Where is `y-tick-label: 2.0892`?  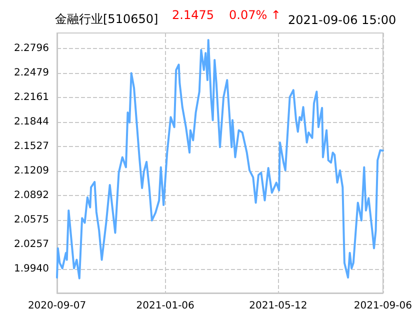 y-tick-label: 2.0892 is located at coordinates (31, 196).